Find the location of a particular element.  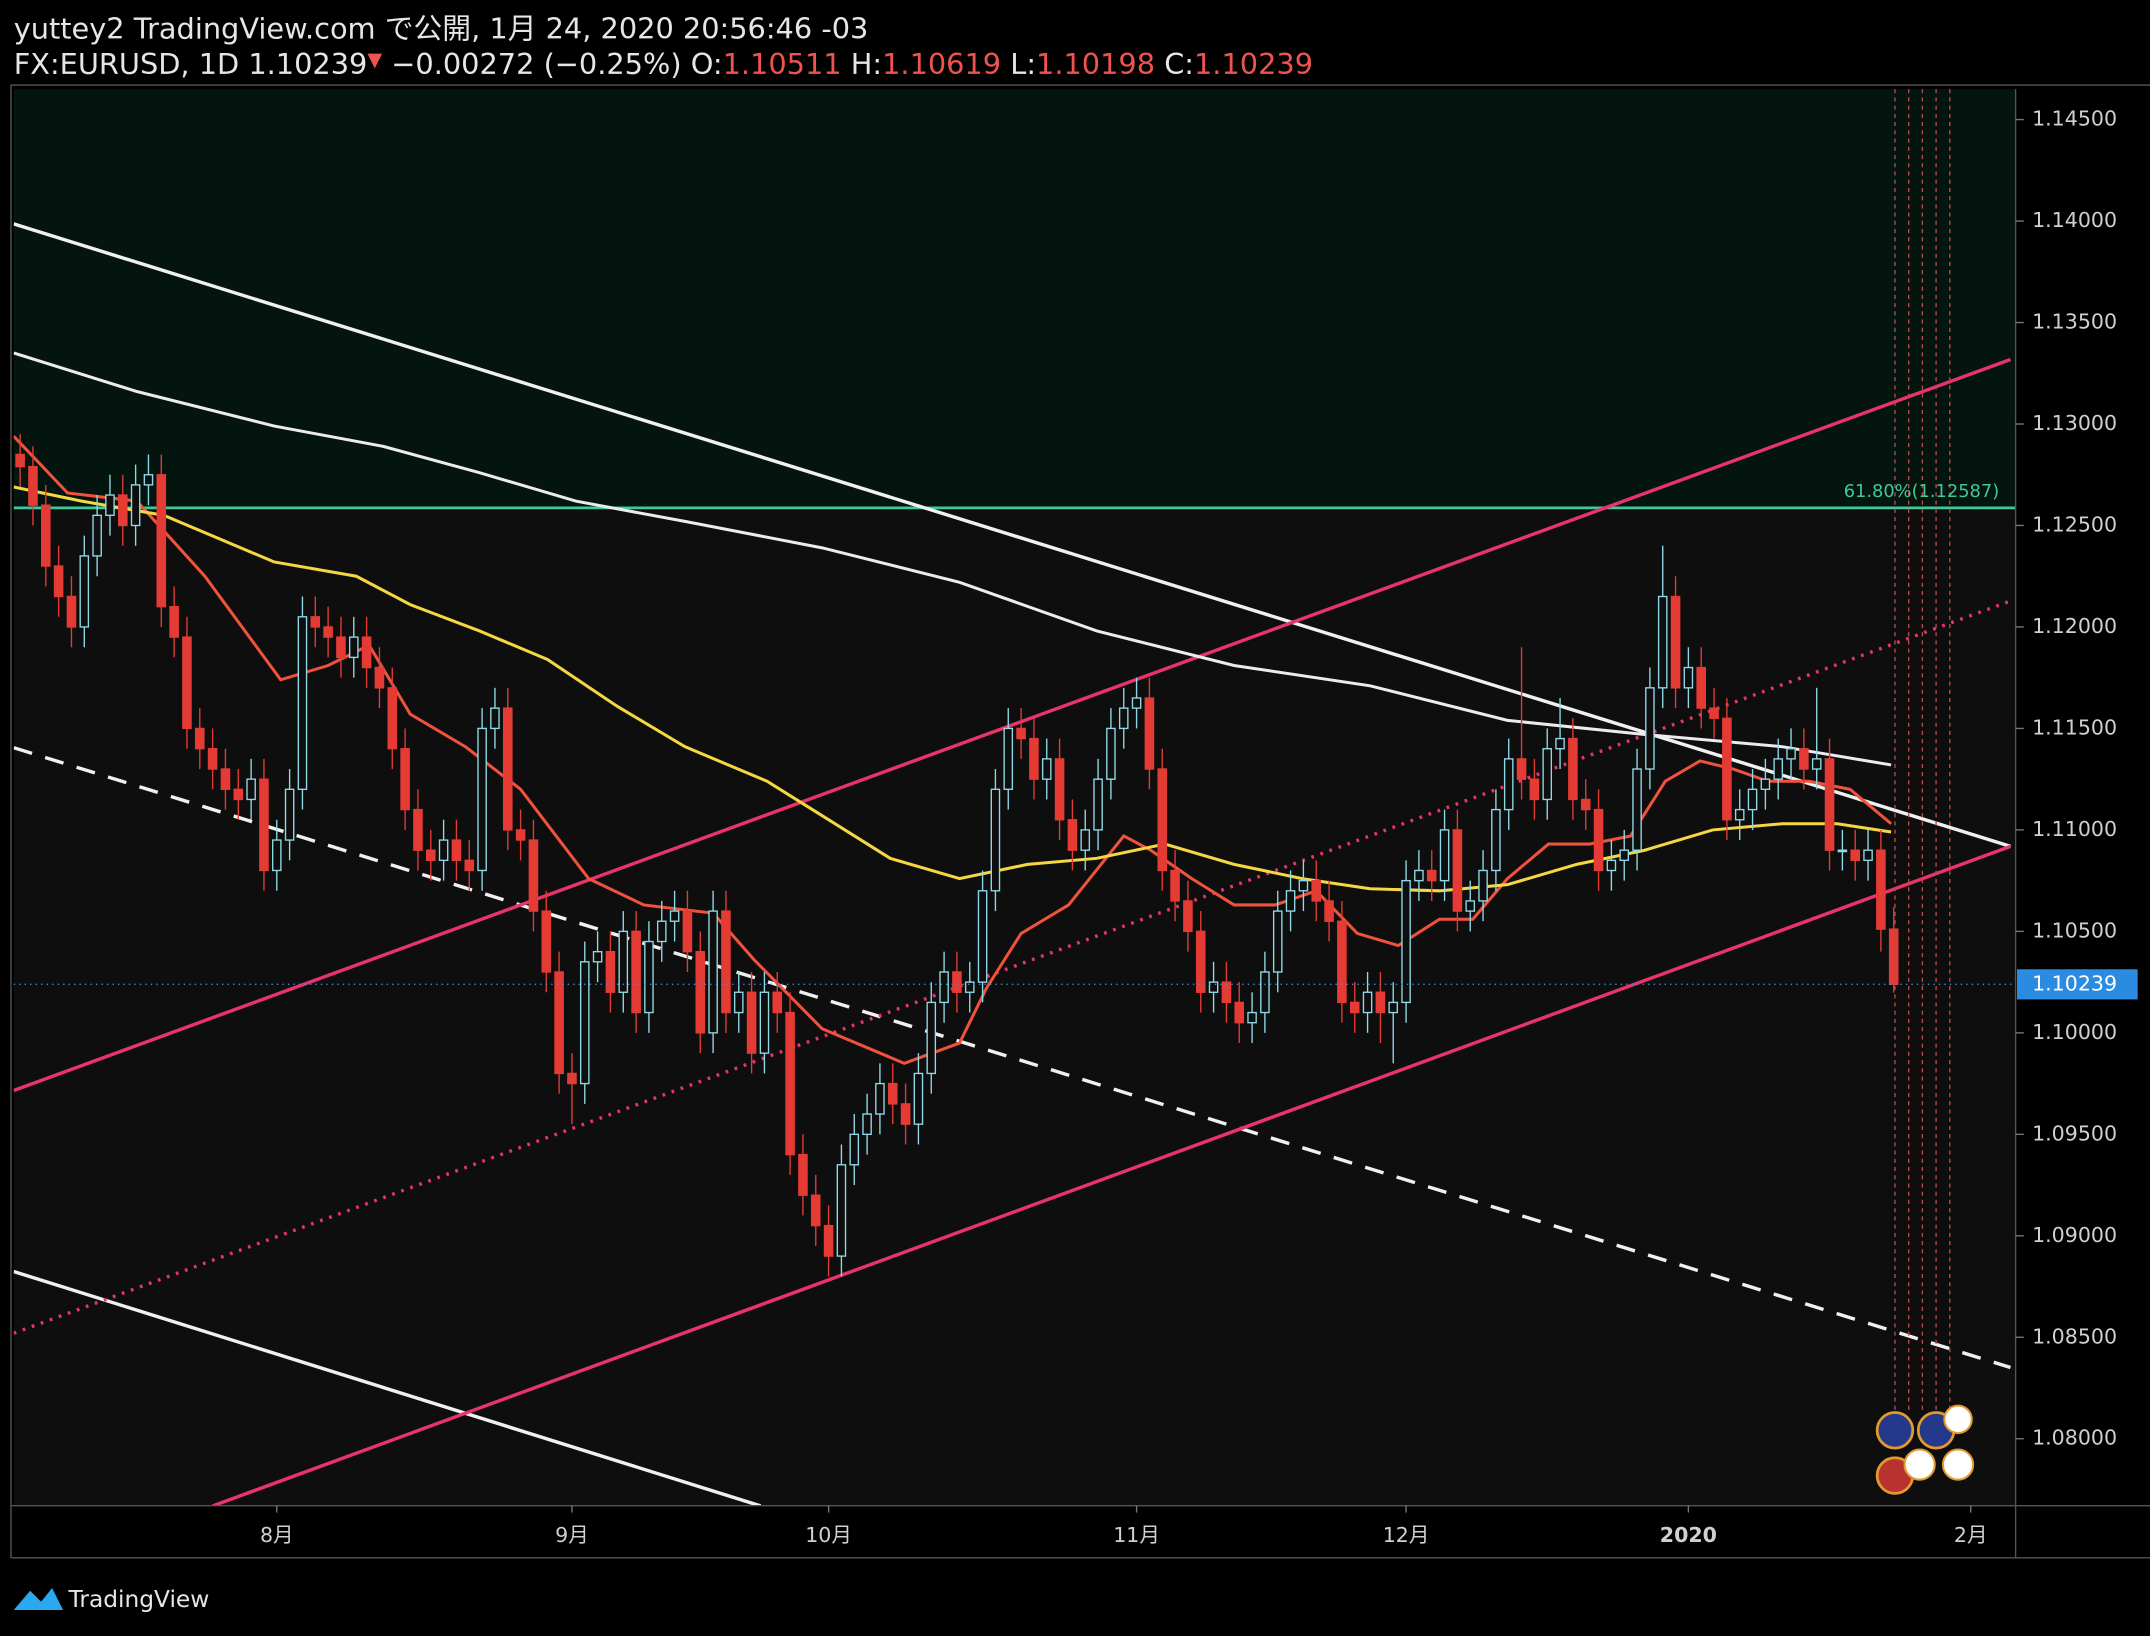

y-tick-label: 1.09000 is located at coordinates (2074, 1235).